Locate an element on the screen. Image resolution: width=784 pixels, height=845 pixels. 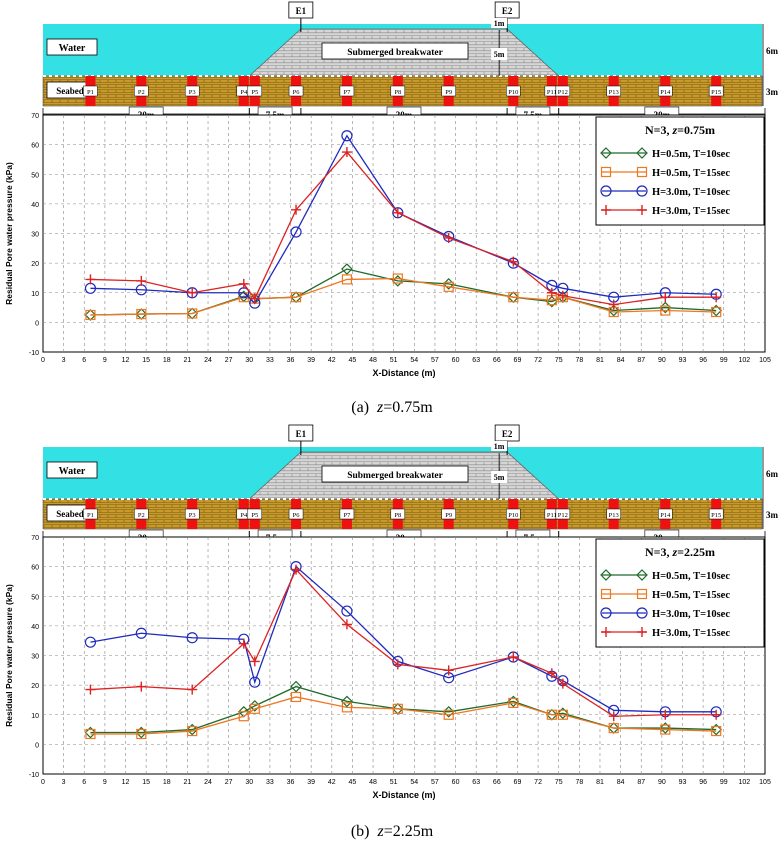
x-tick-label: 24 is located at coordinates (208, 782).